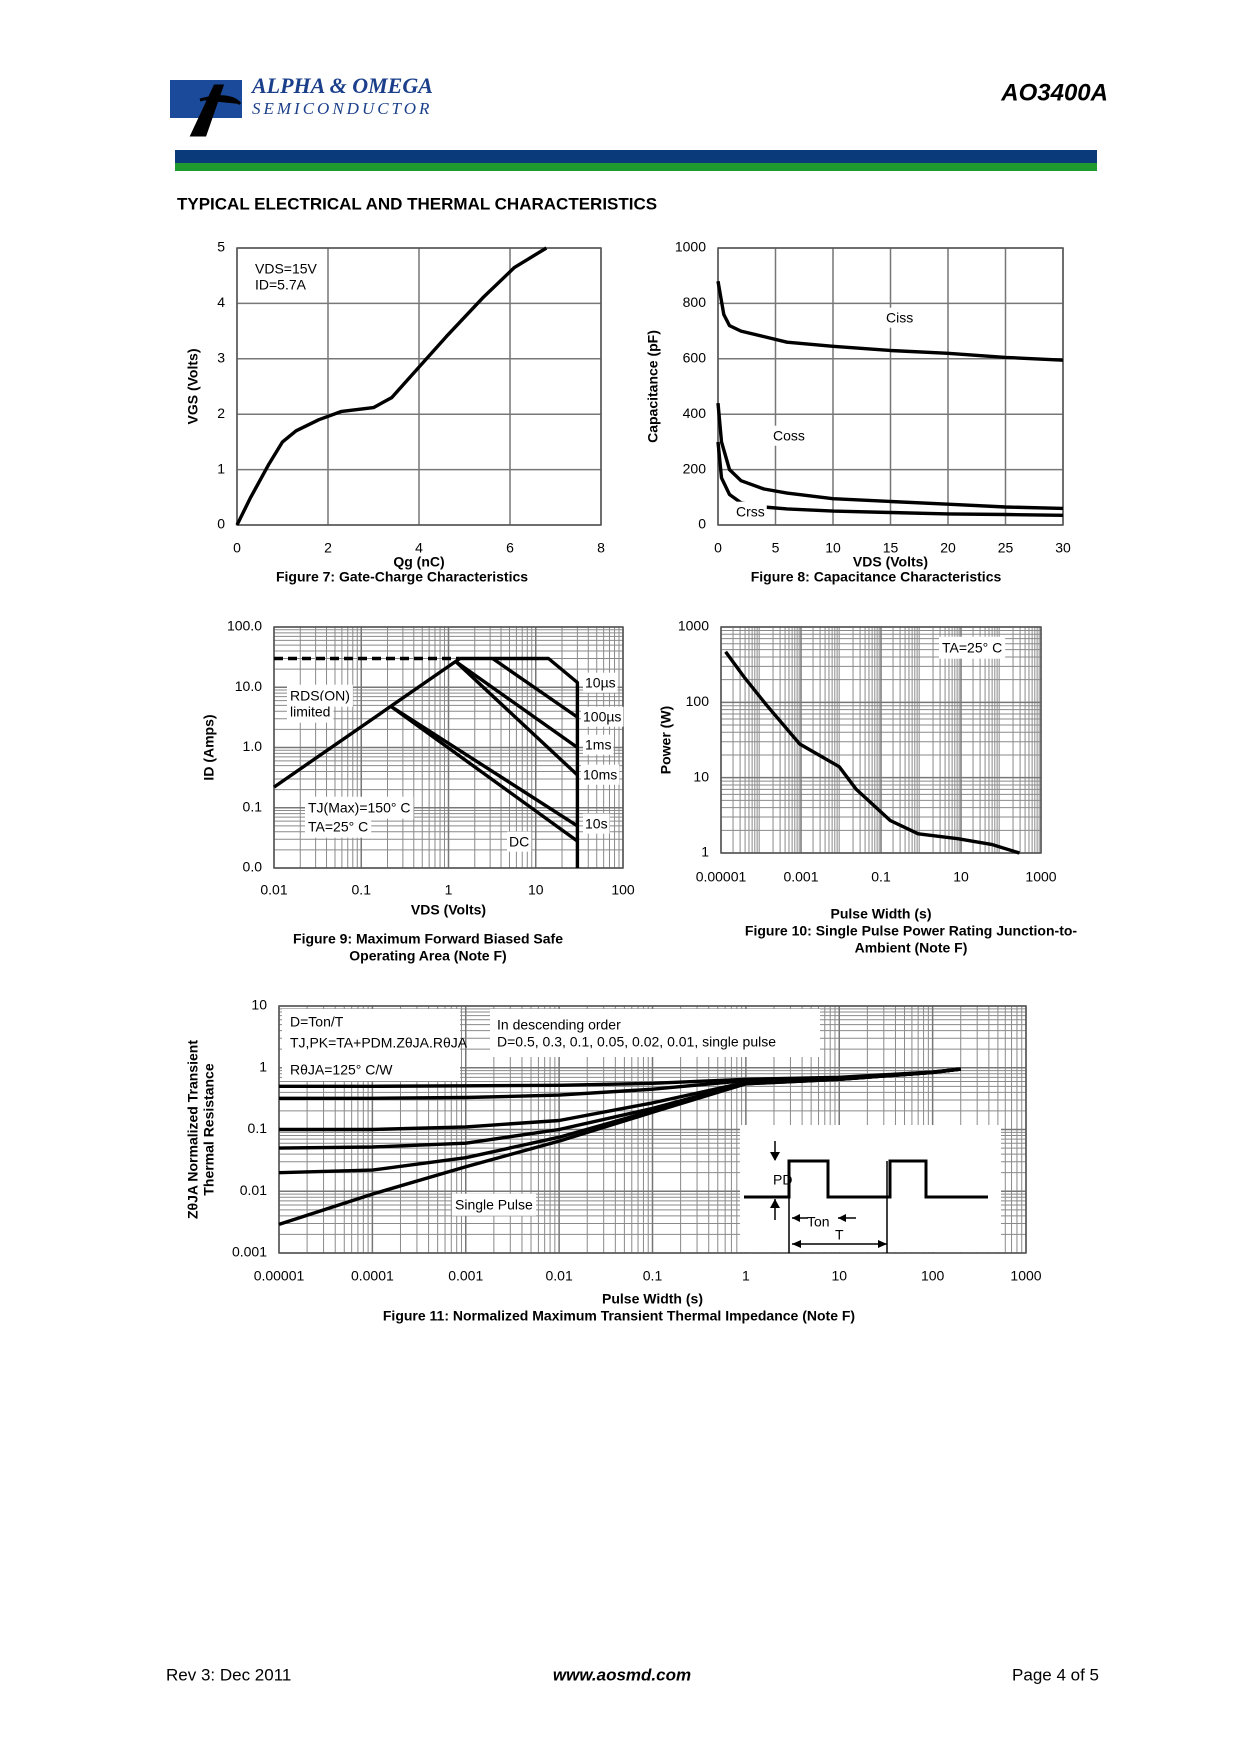  Describe the element at coordinates (362, 890) in the screenshot. I see `x-tick-label: 0.1` at that location.